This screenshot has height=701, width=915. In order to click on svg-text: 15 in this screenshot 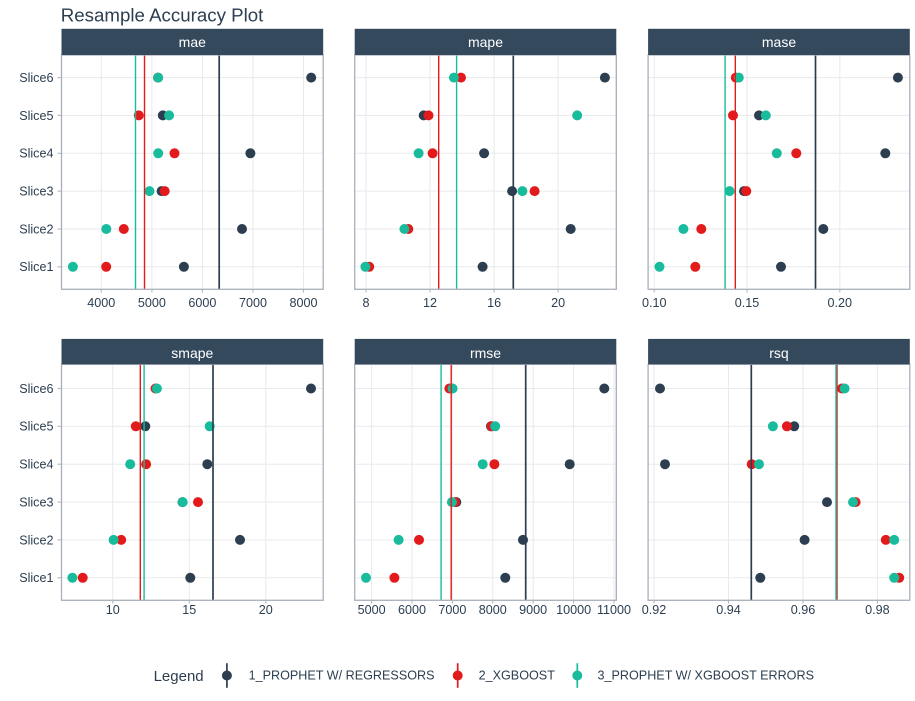, I will do `click(189, 610)`.